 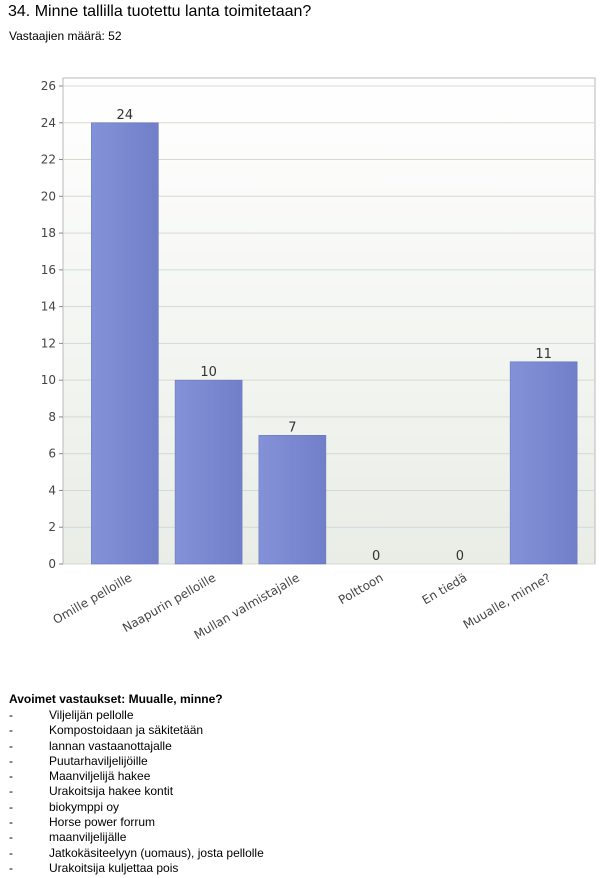 I want to click on list-item: - Kompostoidaan ja säkitetään, so click(x=136, y=730).